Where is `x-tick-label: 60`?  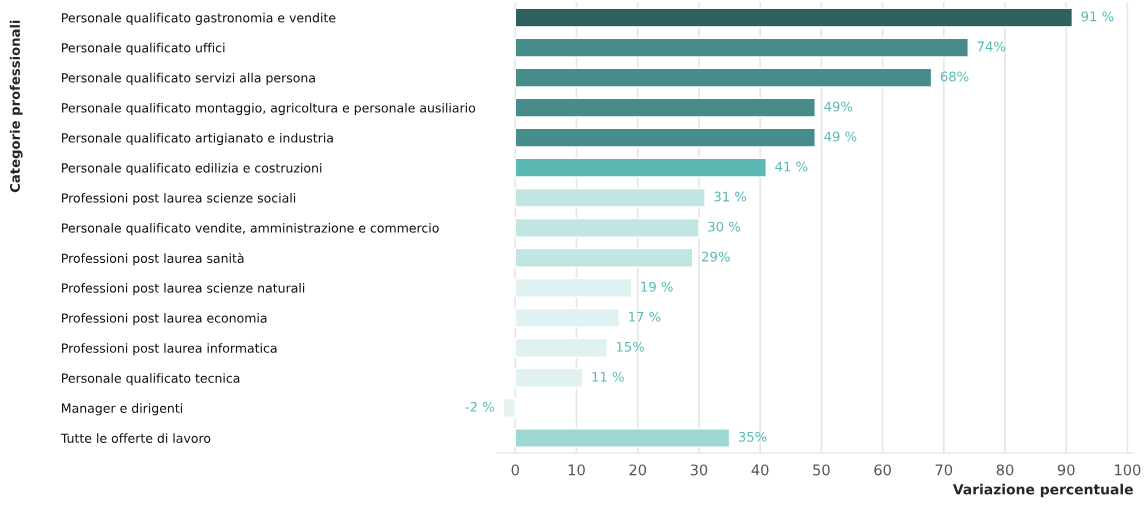 x-tick-label: 60 is located at coordinates (882, 470).